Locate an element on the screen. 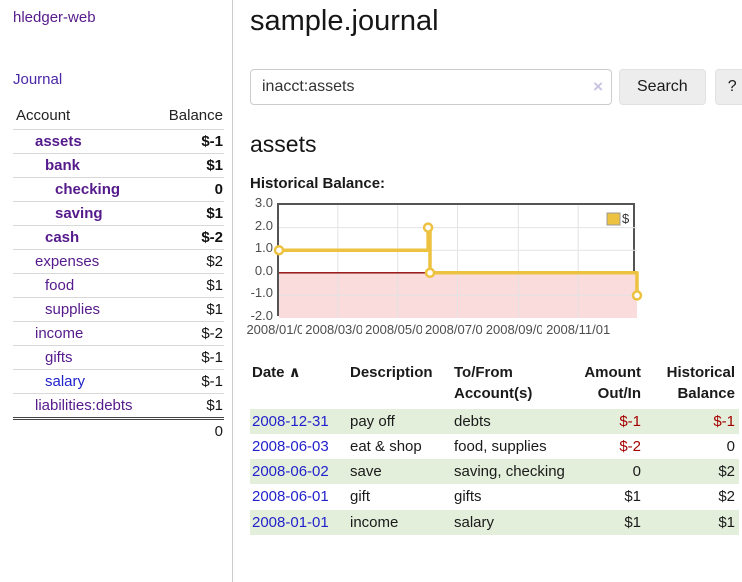 This screenshot has width=742, height=582. account-name-cell: cash is located at coordinates (84, 237).